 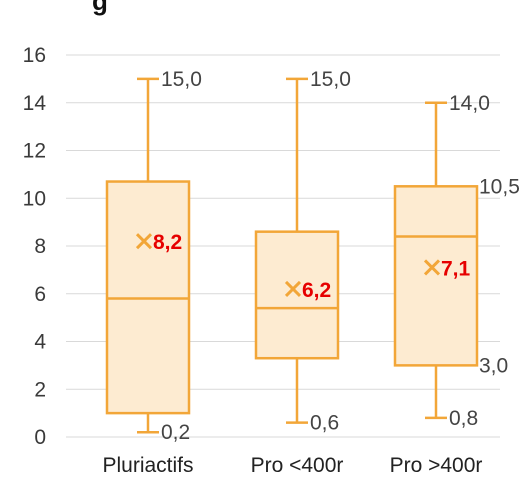 What do you see at coordinates (297, 465) in the screenshot?
I see `category-label-1: Pro <400r` at bounding box center [297, 465].